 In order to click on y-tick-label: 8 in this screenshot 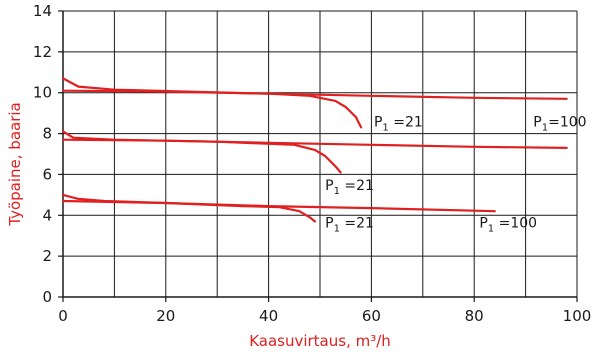, I will do `click(47, 134)`.